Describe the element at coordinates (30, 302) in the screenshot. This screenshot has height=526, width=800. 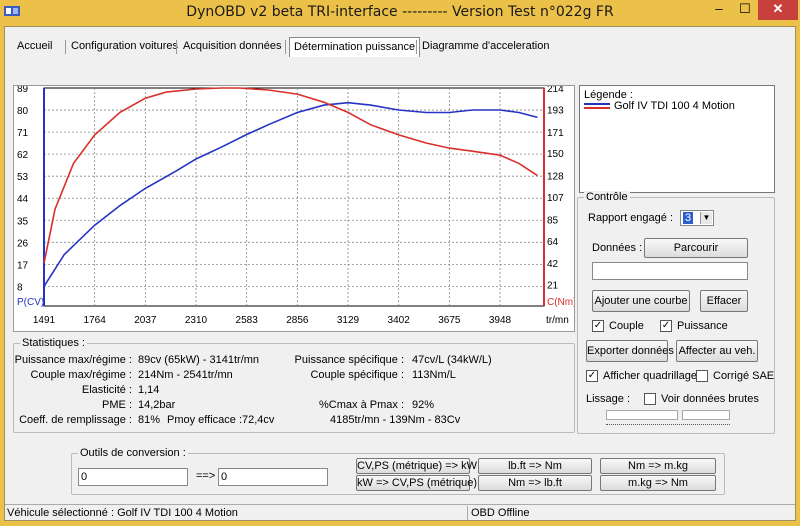
I see `y-left-axis-label: P(CV)` at that location.